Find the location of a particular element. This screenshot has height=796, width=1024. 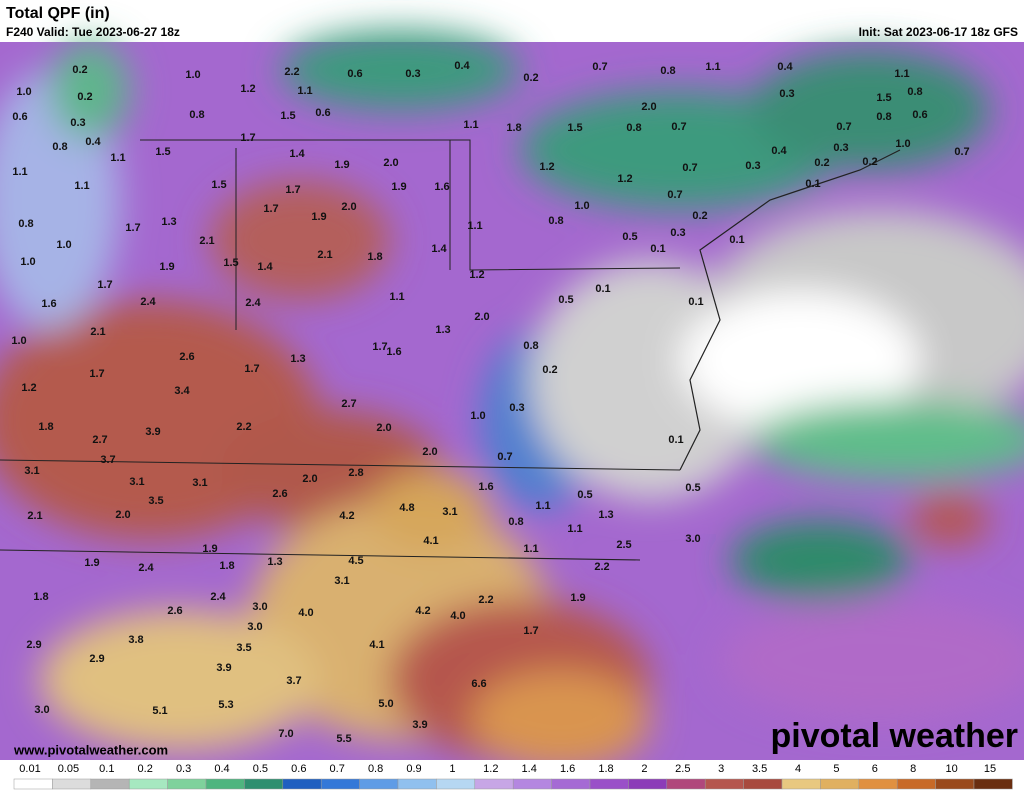

map-value-label: 4.1 is located at coordinates (376, 645).